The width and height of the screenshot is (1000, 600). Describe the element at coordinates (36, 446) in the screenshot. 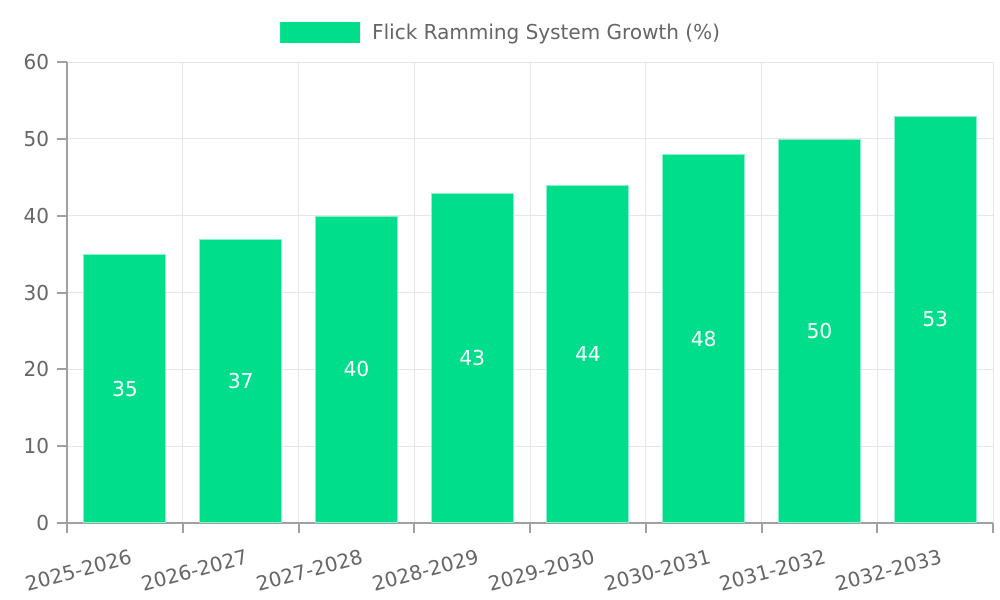

I see `y-axis-tick-label: 10` at that location.